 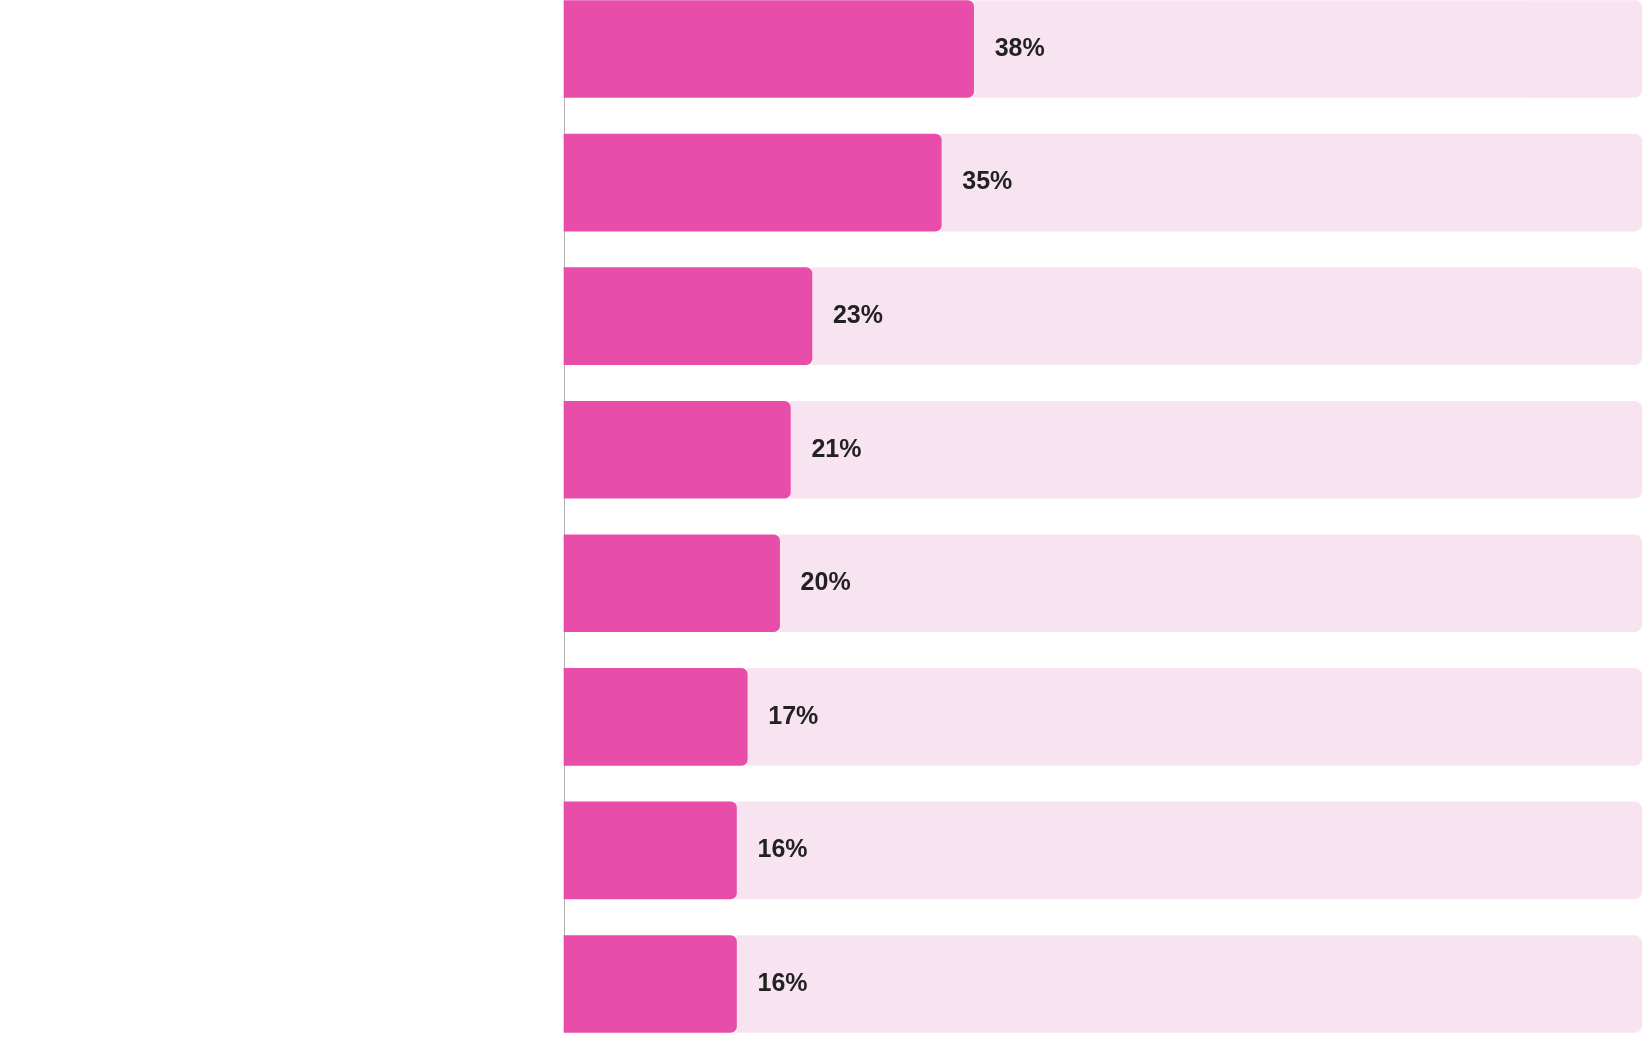 I want to click on data-label: 20%, so click(x=825, y=581).